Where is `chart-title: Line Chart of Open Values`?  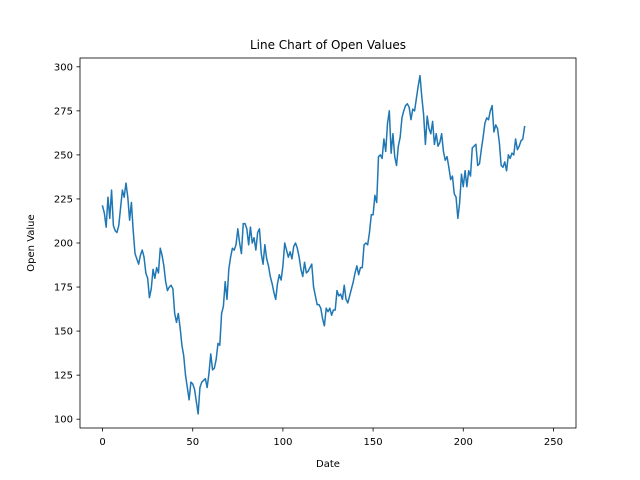
chart-title: Line Chart of Open Values is located at coordinates (328, 45).